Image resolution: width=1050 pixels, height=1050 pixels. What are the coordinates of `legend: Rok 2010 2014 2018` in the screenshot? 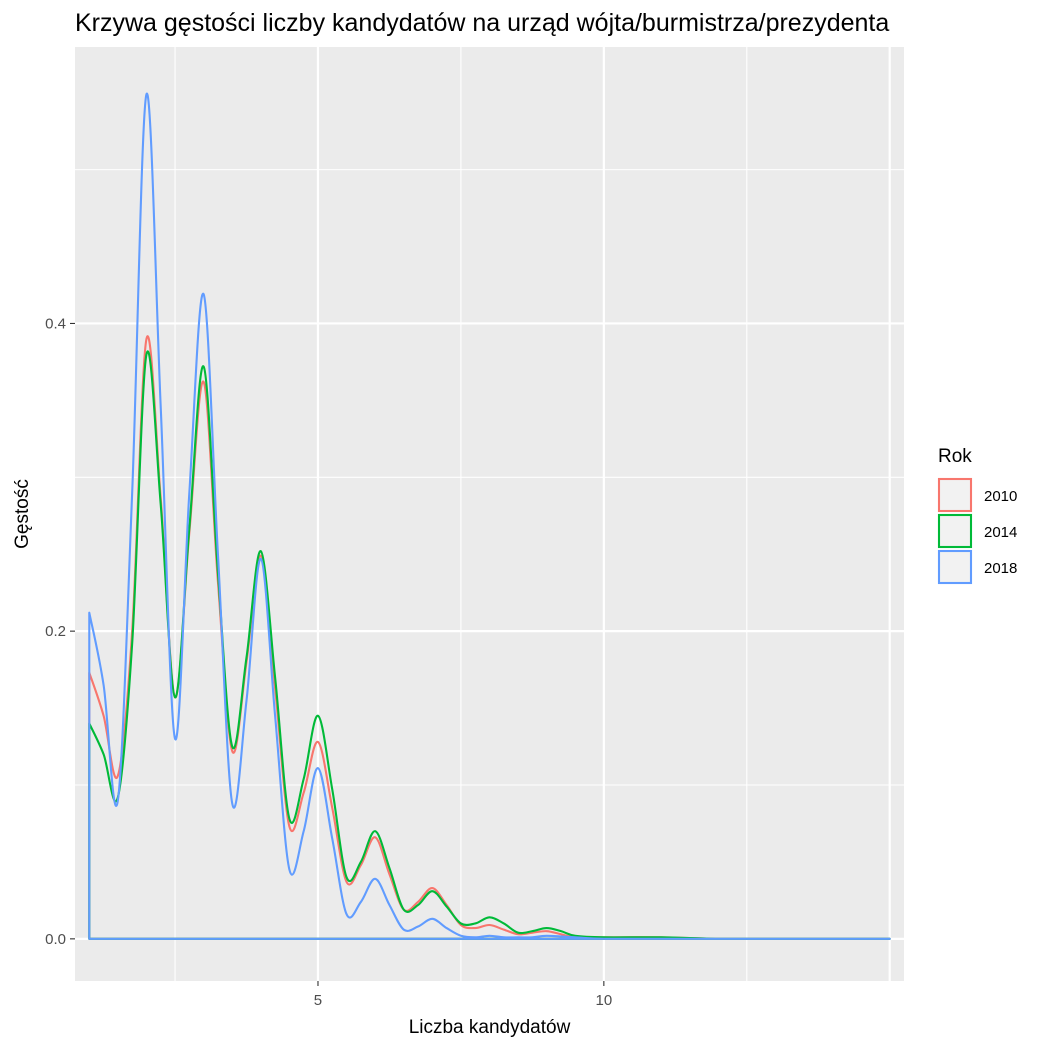 It's located at (977, 515).